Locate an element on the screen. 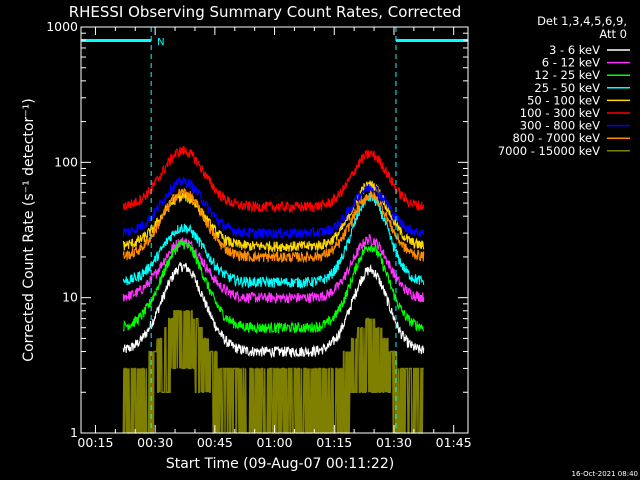  legend-label-8: 800 - 7000 keV is located at coordinates (556, 138).